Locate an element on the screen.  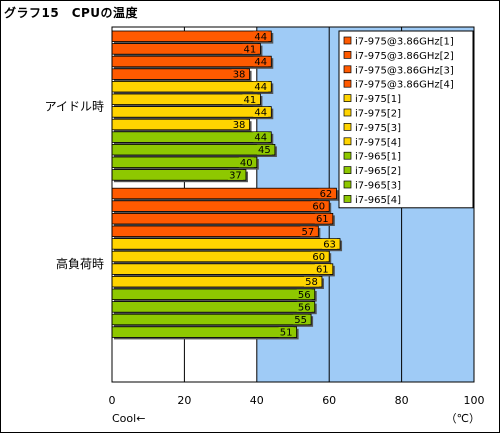
bar-value-label: 51 is located at coordinates (286, 333).